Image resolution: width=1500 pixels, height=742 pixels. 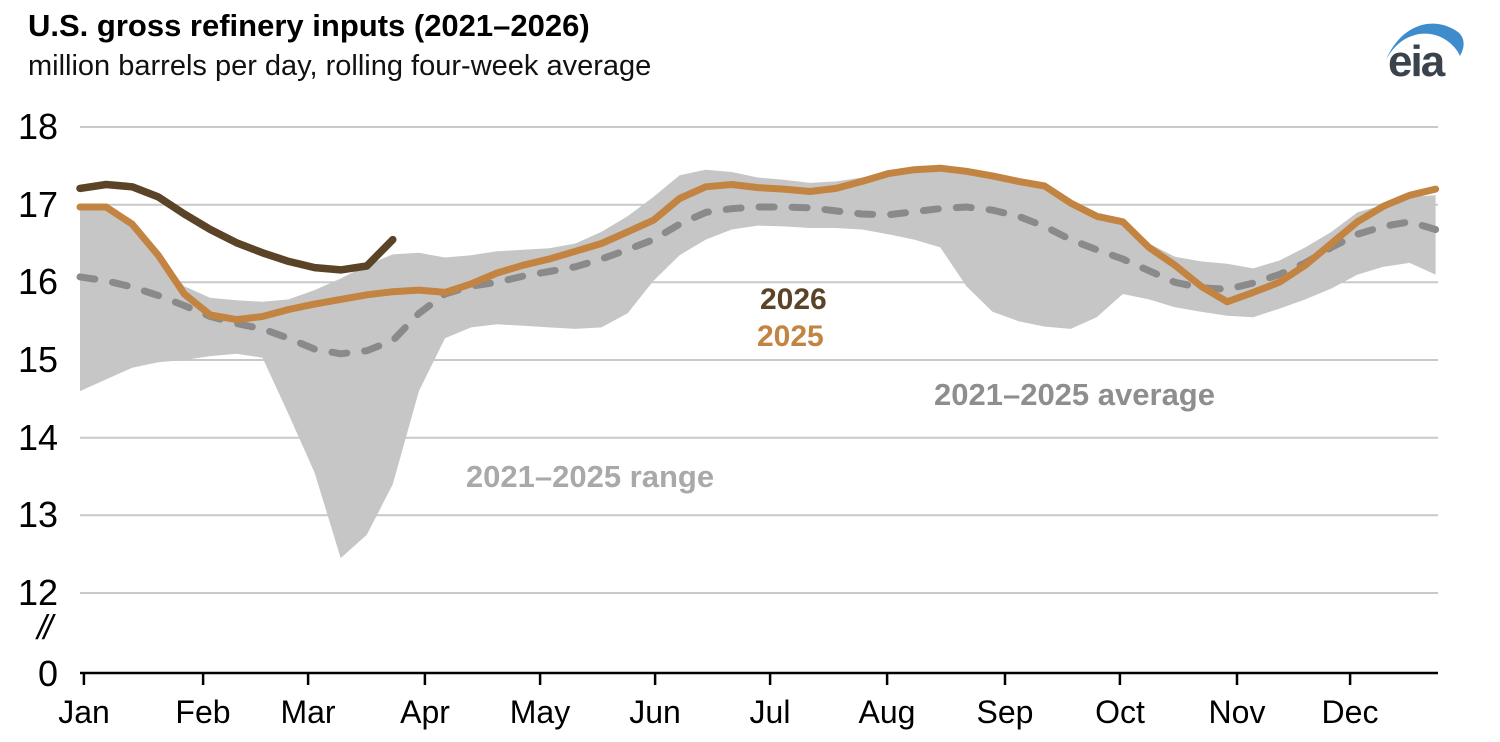 I want to click on y-axis-break-mark: //, so click(x=45, y=628).